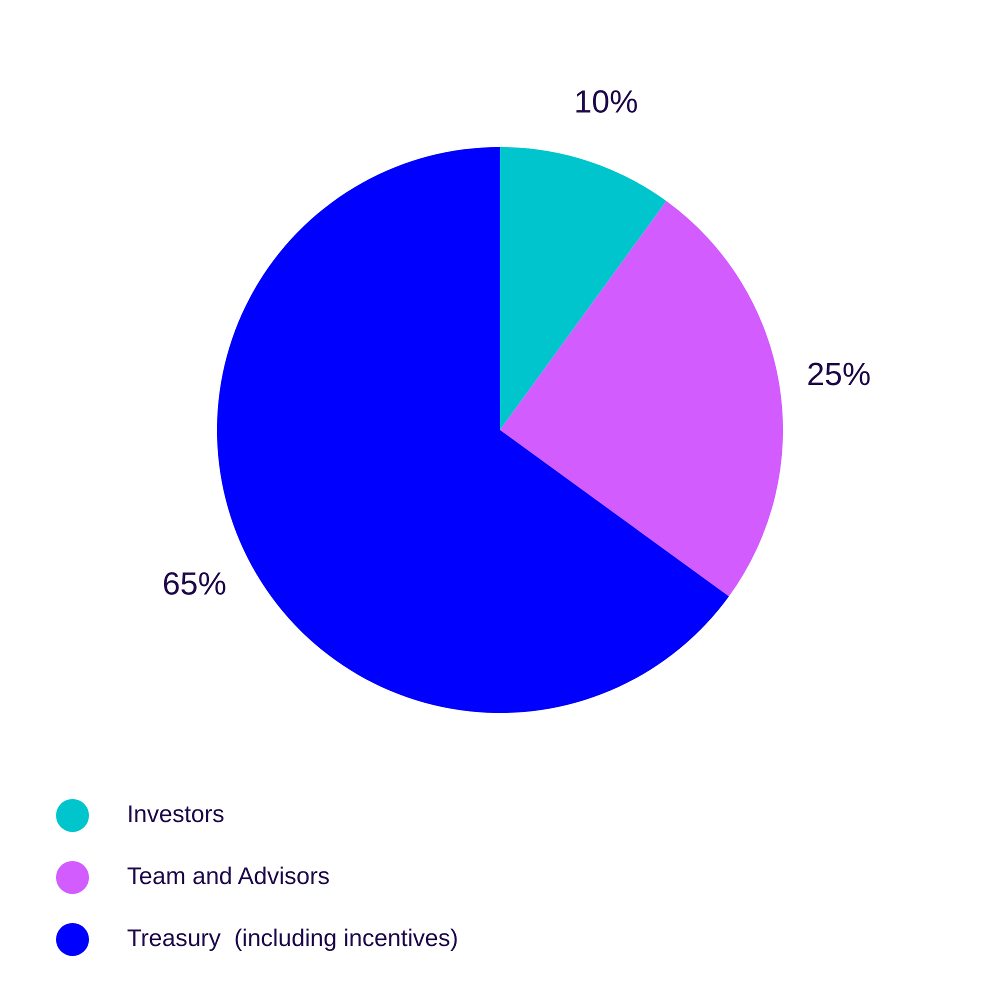 The height and width of the screenshot is (1000, 1000). I want to click on data-label: 10%, so click(606, 102).